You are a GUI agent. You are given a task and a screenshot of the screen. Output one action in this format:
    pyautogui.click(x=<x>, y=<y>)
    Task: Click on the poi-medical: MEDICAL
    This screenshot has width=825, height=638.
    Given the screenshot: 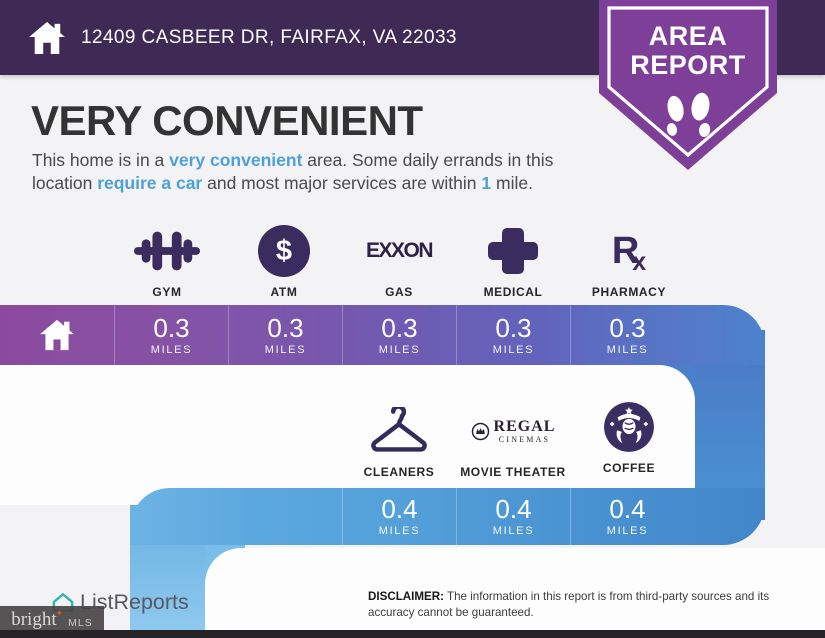 What is the action you would take?
    pyautogui.click(x=513, y=260)
    